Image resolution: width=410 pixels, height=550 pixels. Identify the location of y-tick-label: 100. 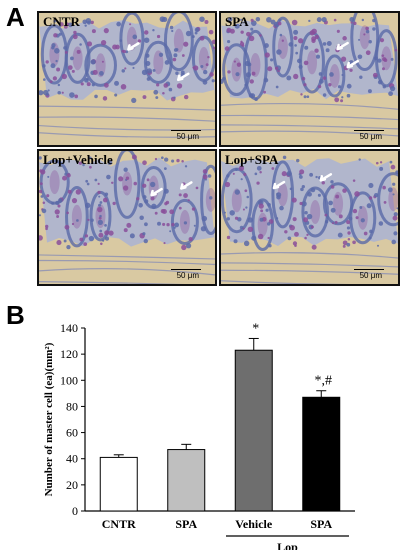
(69, 380).